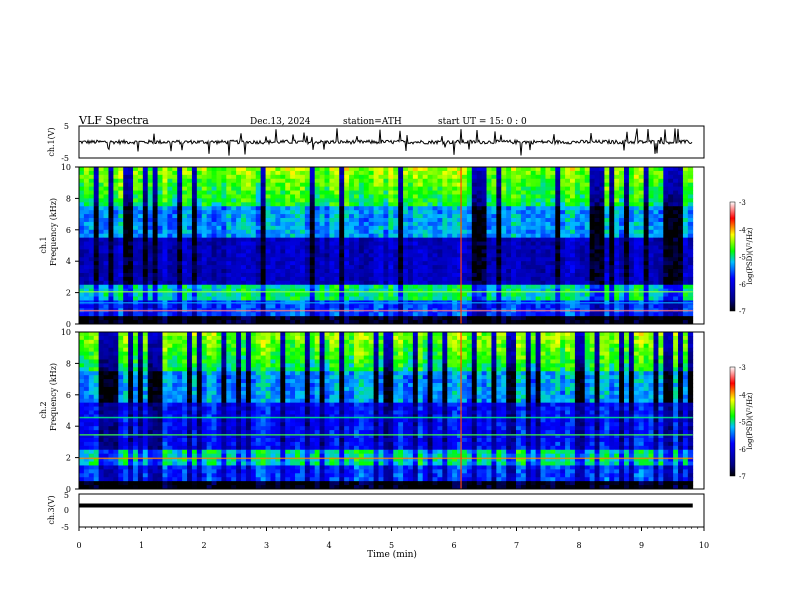 This screenshot has height=612, width=792. I want to click on ch1-spectrogram-ytick-label: 6, so click(68, 230).